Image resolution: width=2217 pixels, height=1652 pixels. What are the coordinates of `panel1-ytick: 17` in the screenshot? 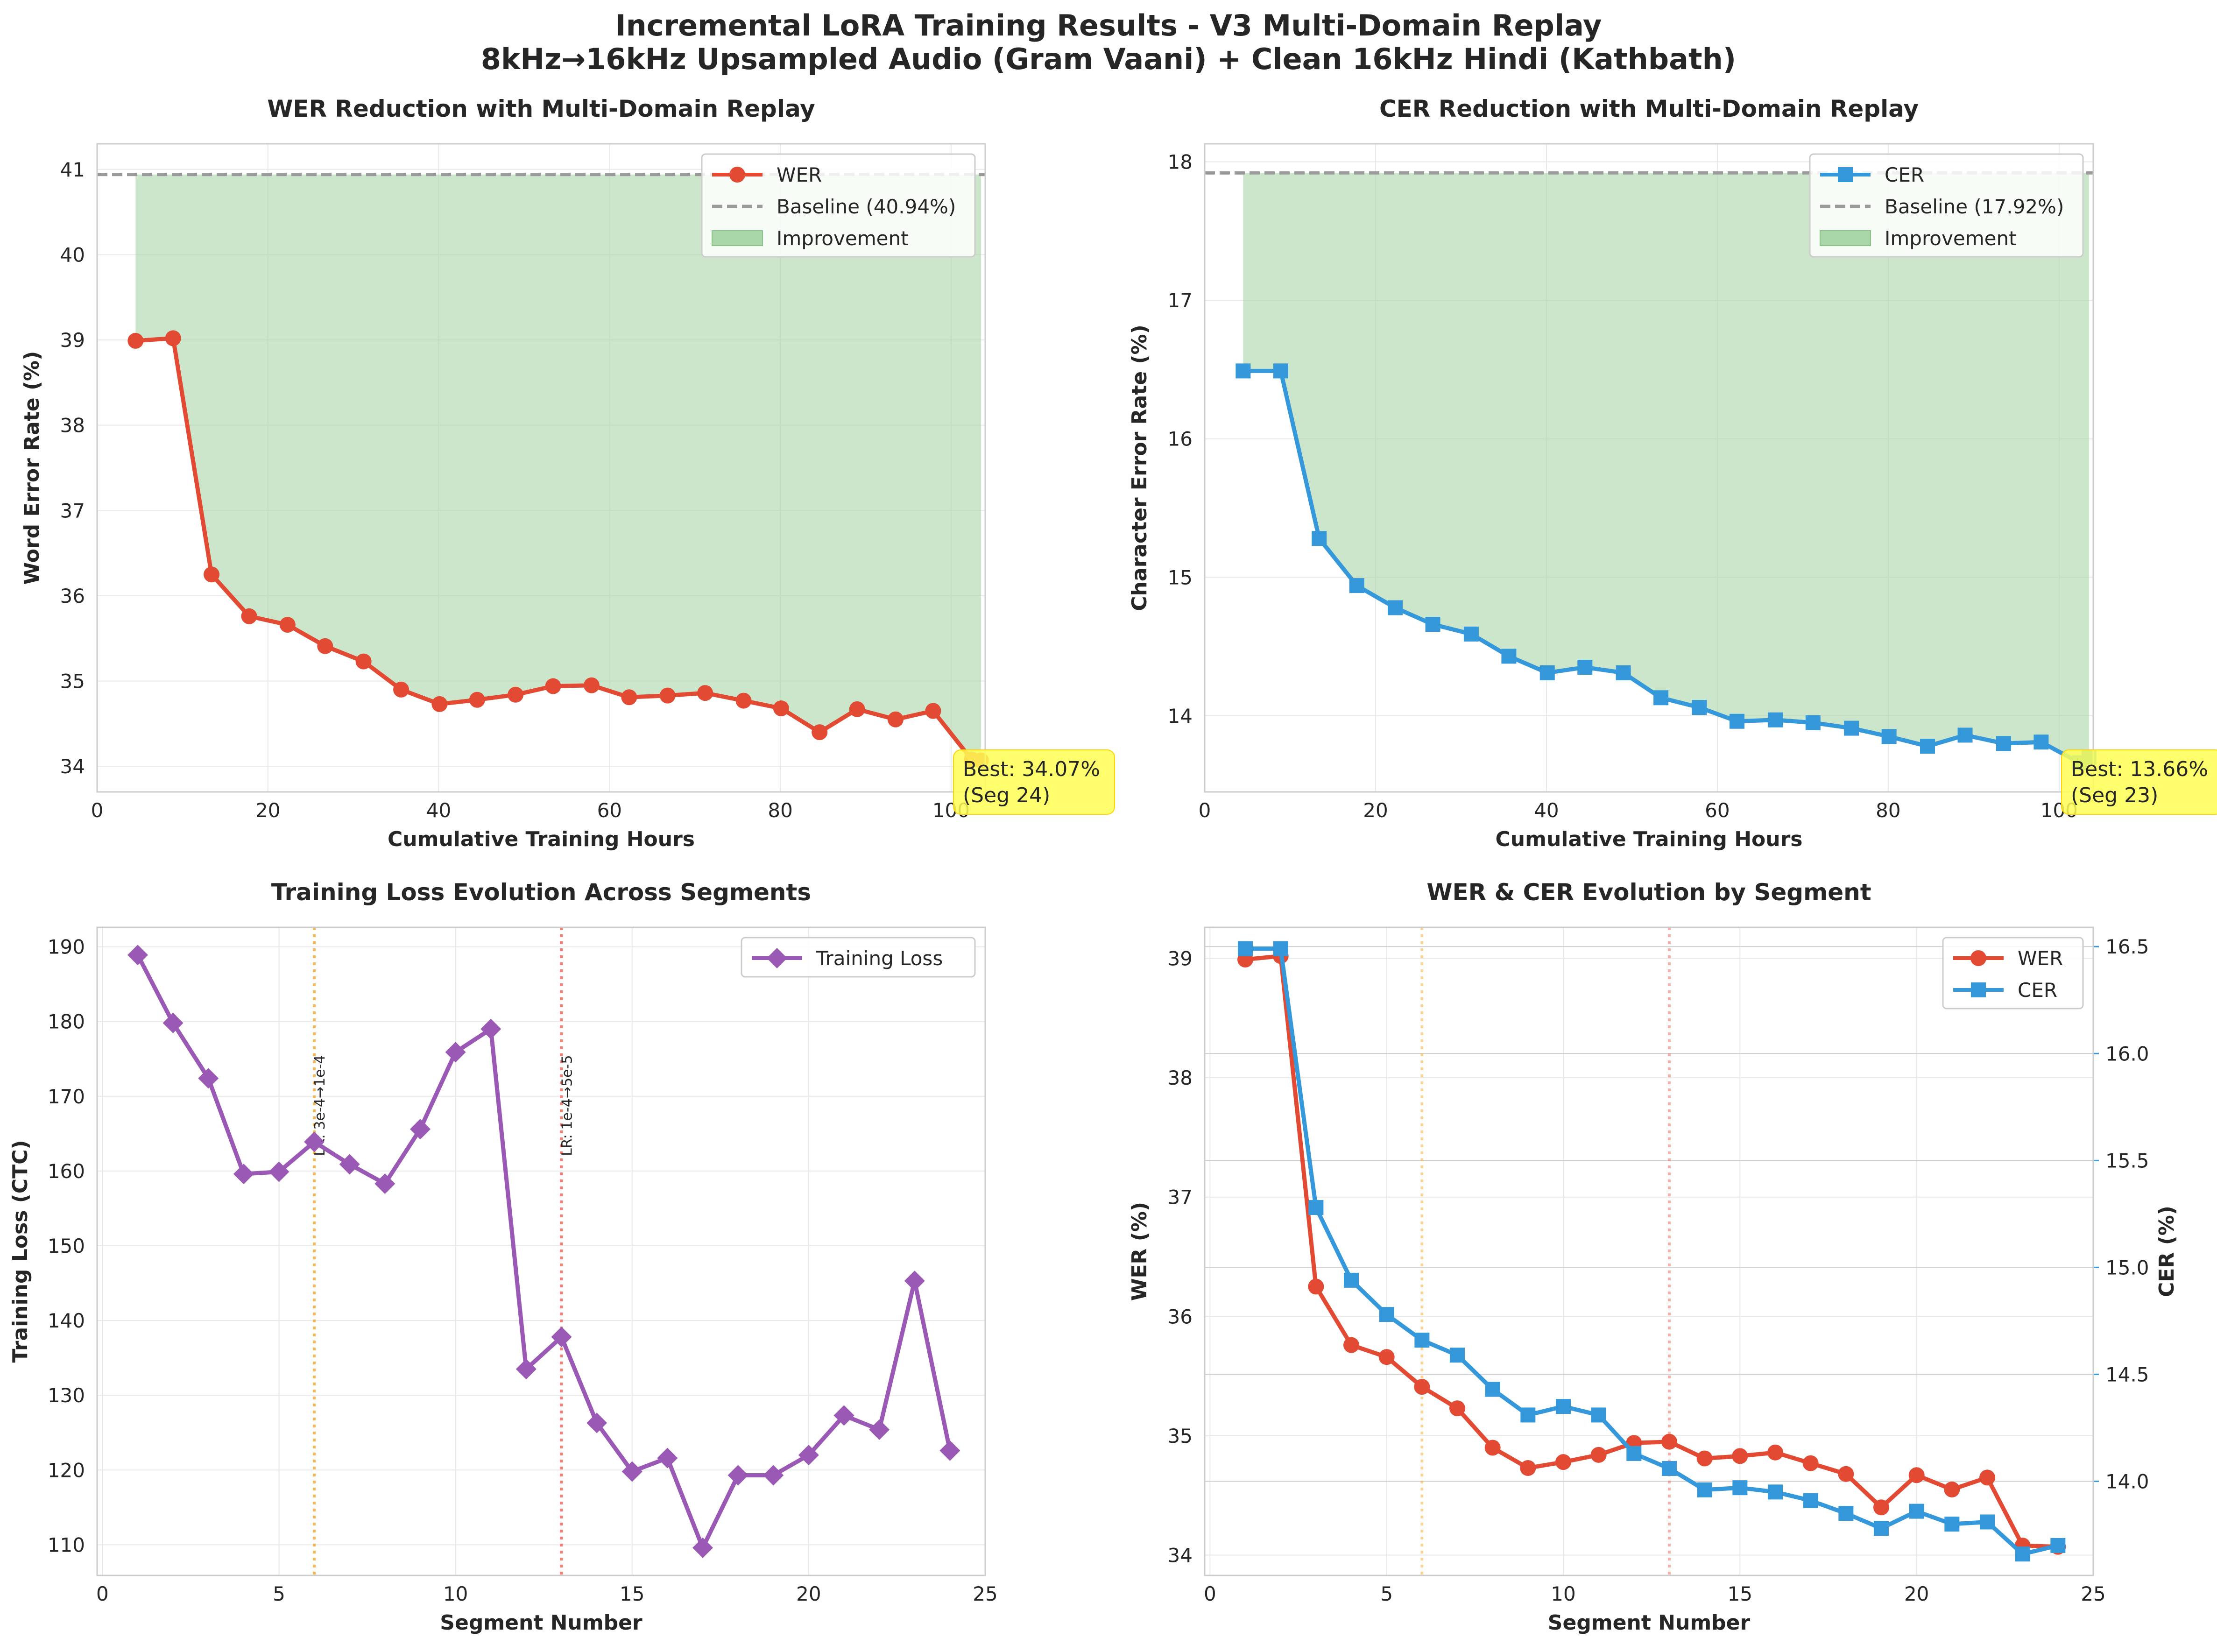 It's located at (1181, 300).